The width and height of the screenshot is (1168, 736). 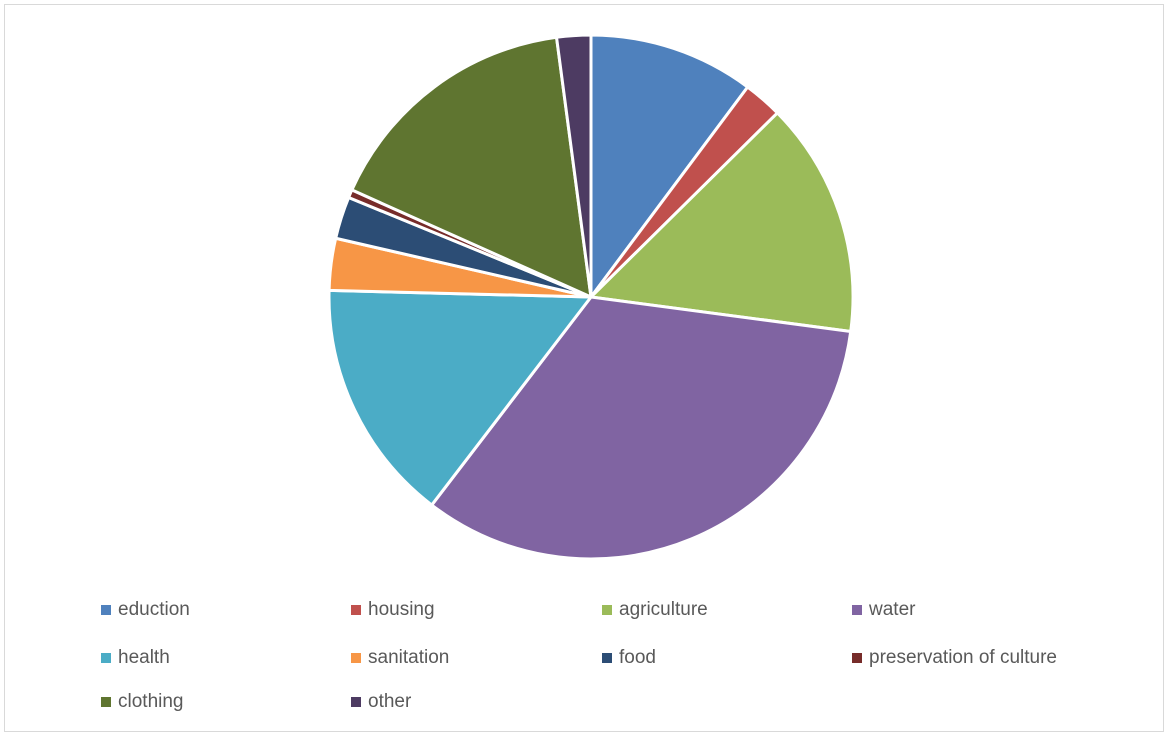 I want to click on pie-slice-agriculture, so click(x=722, y=222).